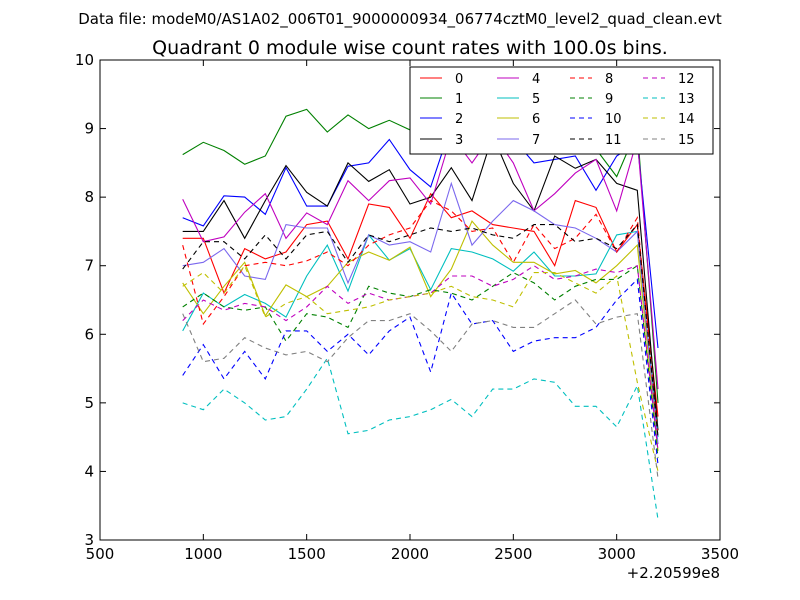 The image size is (800, 600). Describe the element at coordinates (89, 471) in the screenshot. I see `y-tick-label: 4` at that location.